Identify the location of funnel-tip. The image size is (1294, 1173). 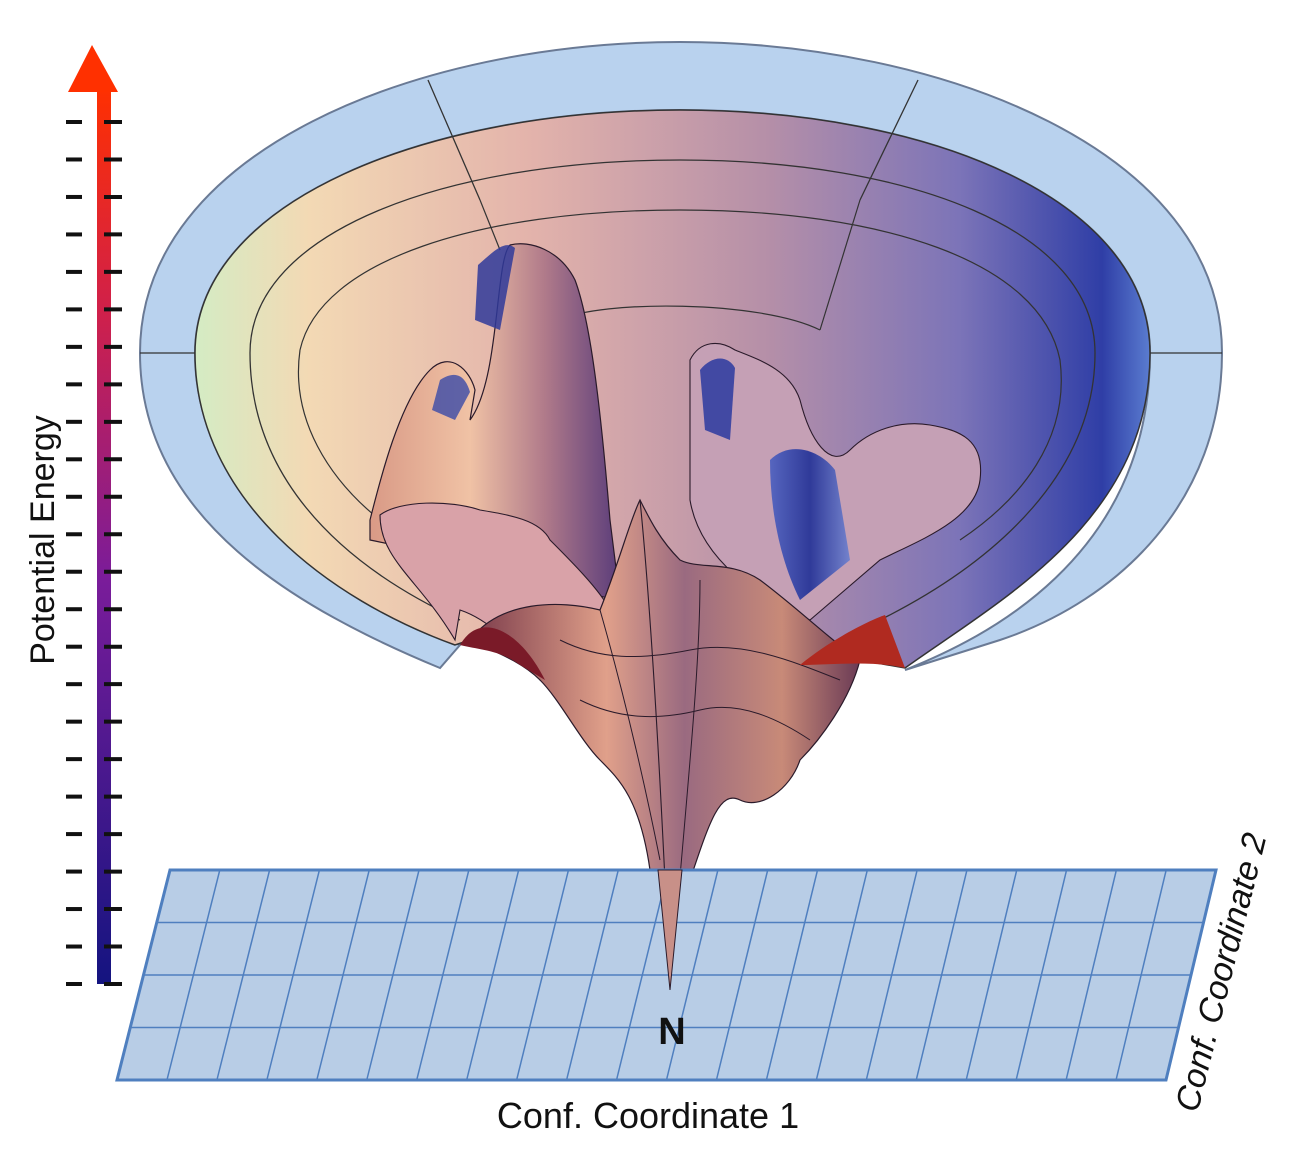
(670, 930).